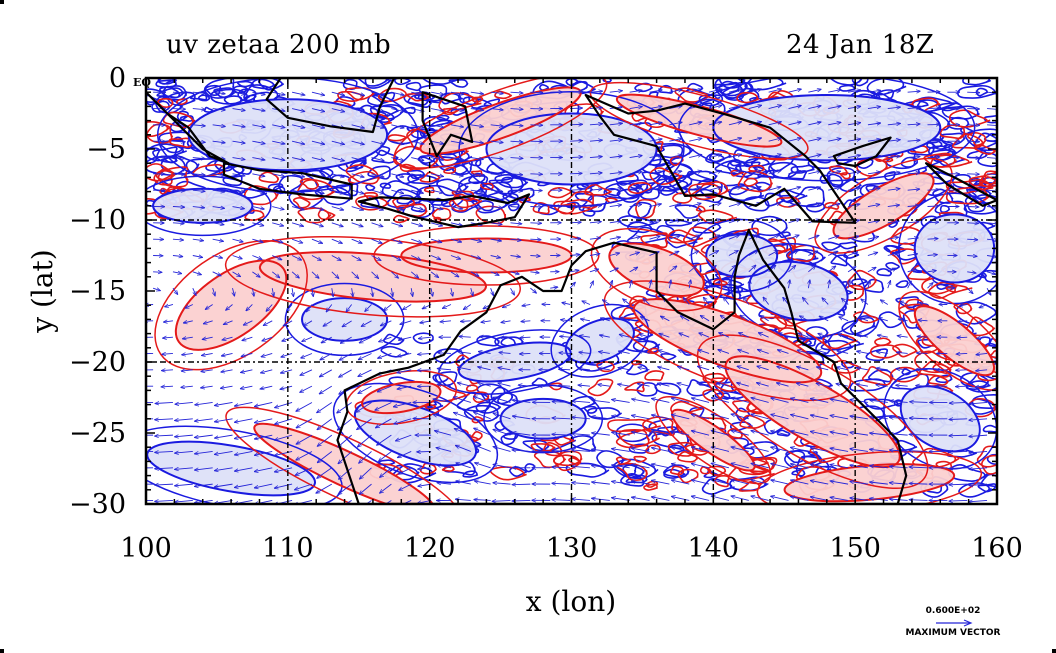 Image resolution: width=1056 pixels, height=653 pixels. I want to click on negative-vorticity-fill, so click(798, 291).